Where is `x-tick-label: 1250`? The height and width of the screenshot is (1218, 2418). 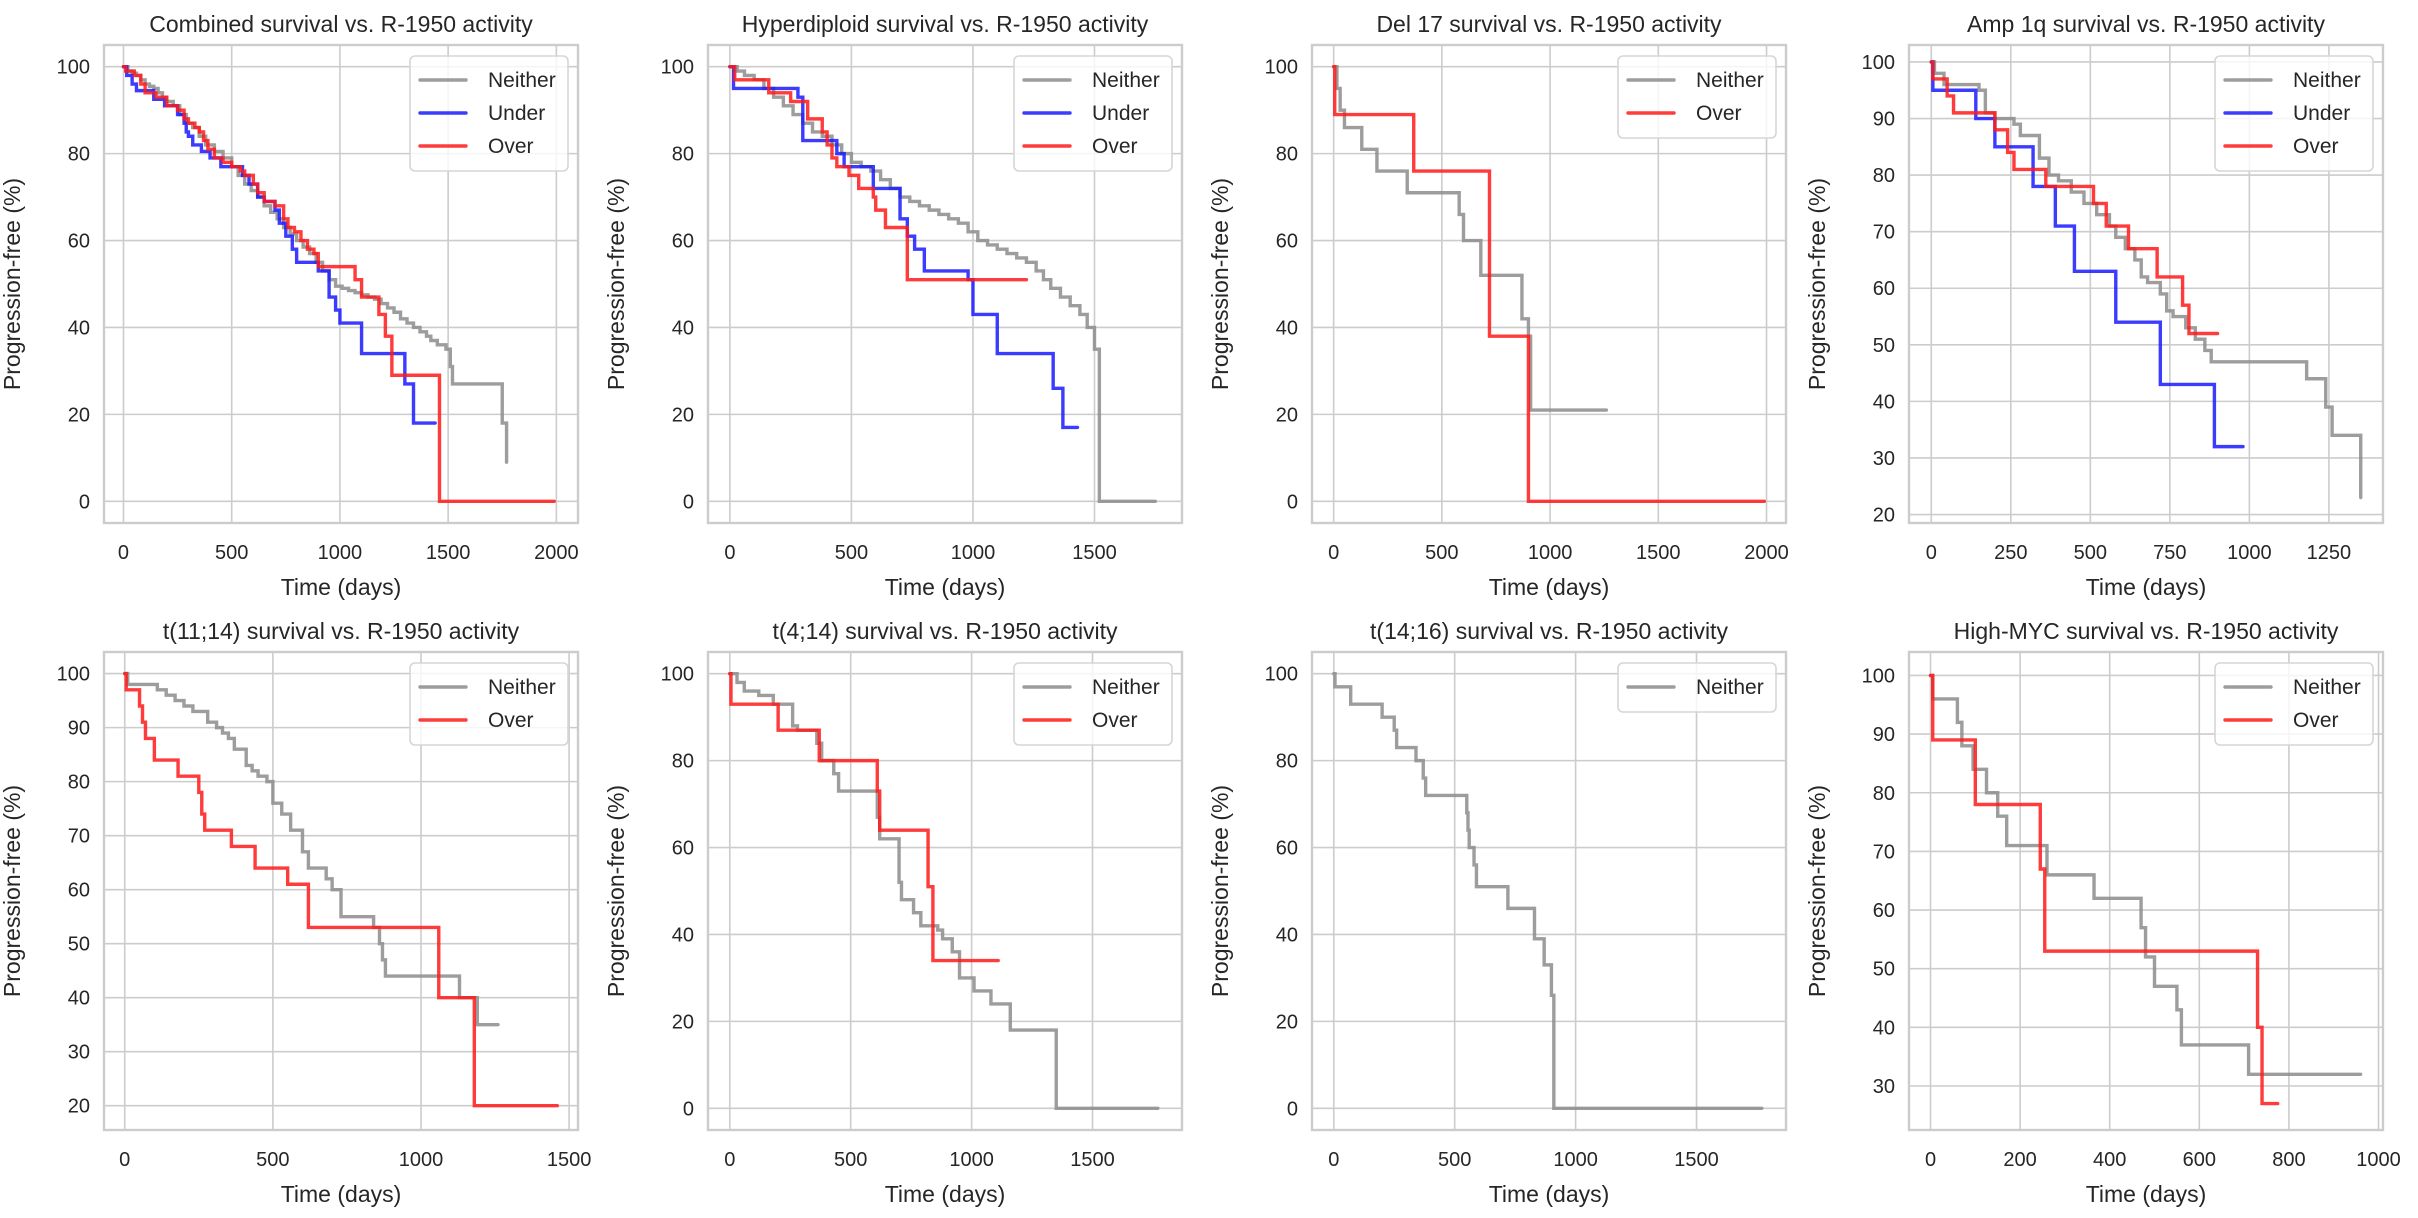 x-tick-label: 1250 is located at coordinates (2329, 553).